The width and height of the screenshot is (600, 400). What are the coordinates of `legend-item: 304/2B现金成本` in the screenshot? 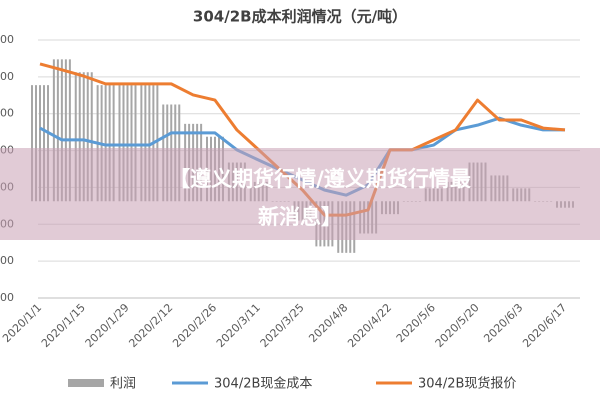 It's located at (242, 384).